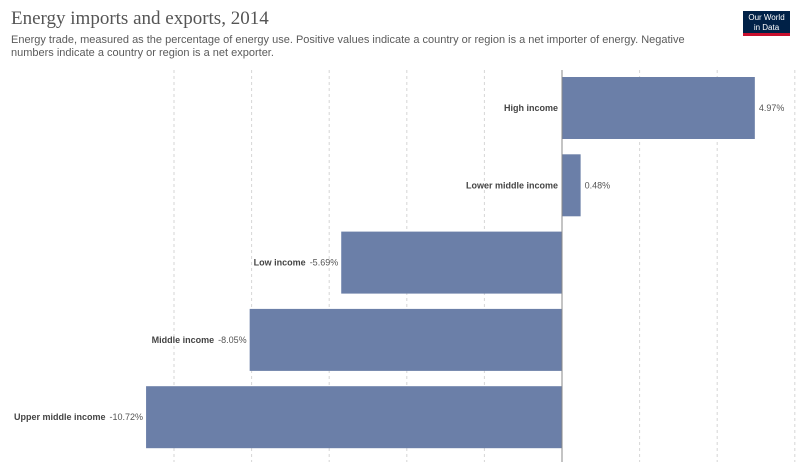 This screenshot has width=800, height=466. I want to click on value-label: 4.97%, so click(772, 108).